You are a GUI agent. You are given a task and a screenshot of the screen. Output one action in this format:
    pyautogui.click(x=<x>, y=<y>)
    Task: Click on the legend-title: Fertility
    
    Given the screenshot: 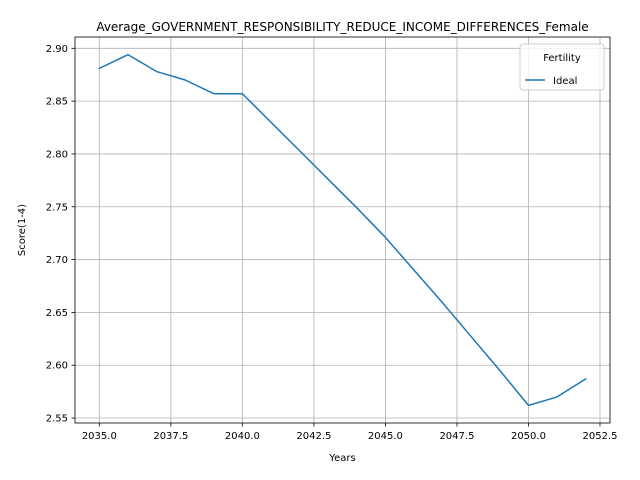 What is the action you would take?
    pyautogui.click(x=562, y=58)
    